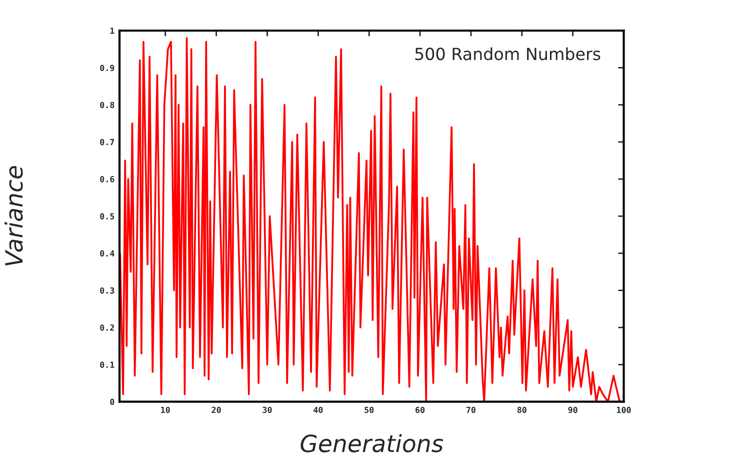  Describe the element at coordinates (372, 443) in the screenshot. I see `x-axis-title: Generations` at that location.